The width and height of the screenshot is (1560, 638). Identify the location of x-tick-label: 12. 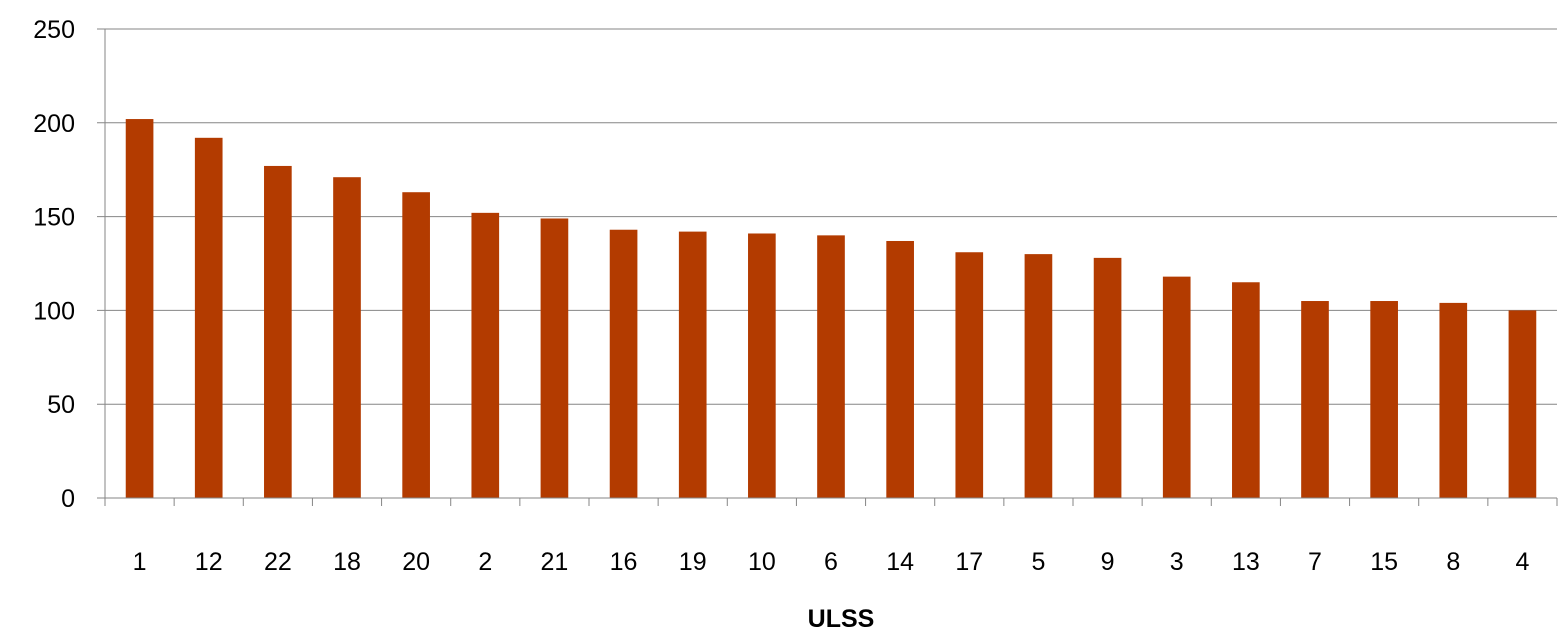
(209, 562).